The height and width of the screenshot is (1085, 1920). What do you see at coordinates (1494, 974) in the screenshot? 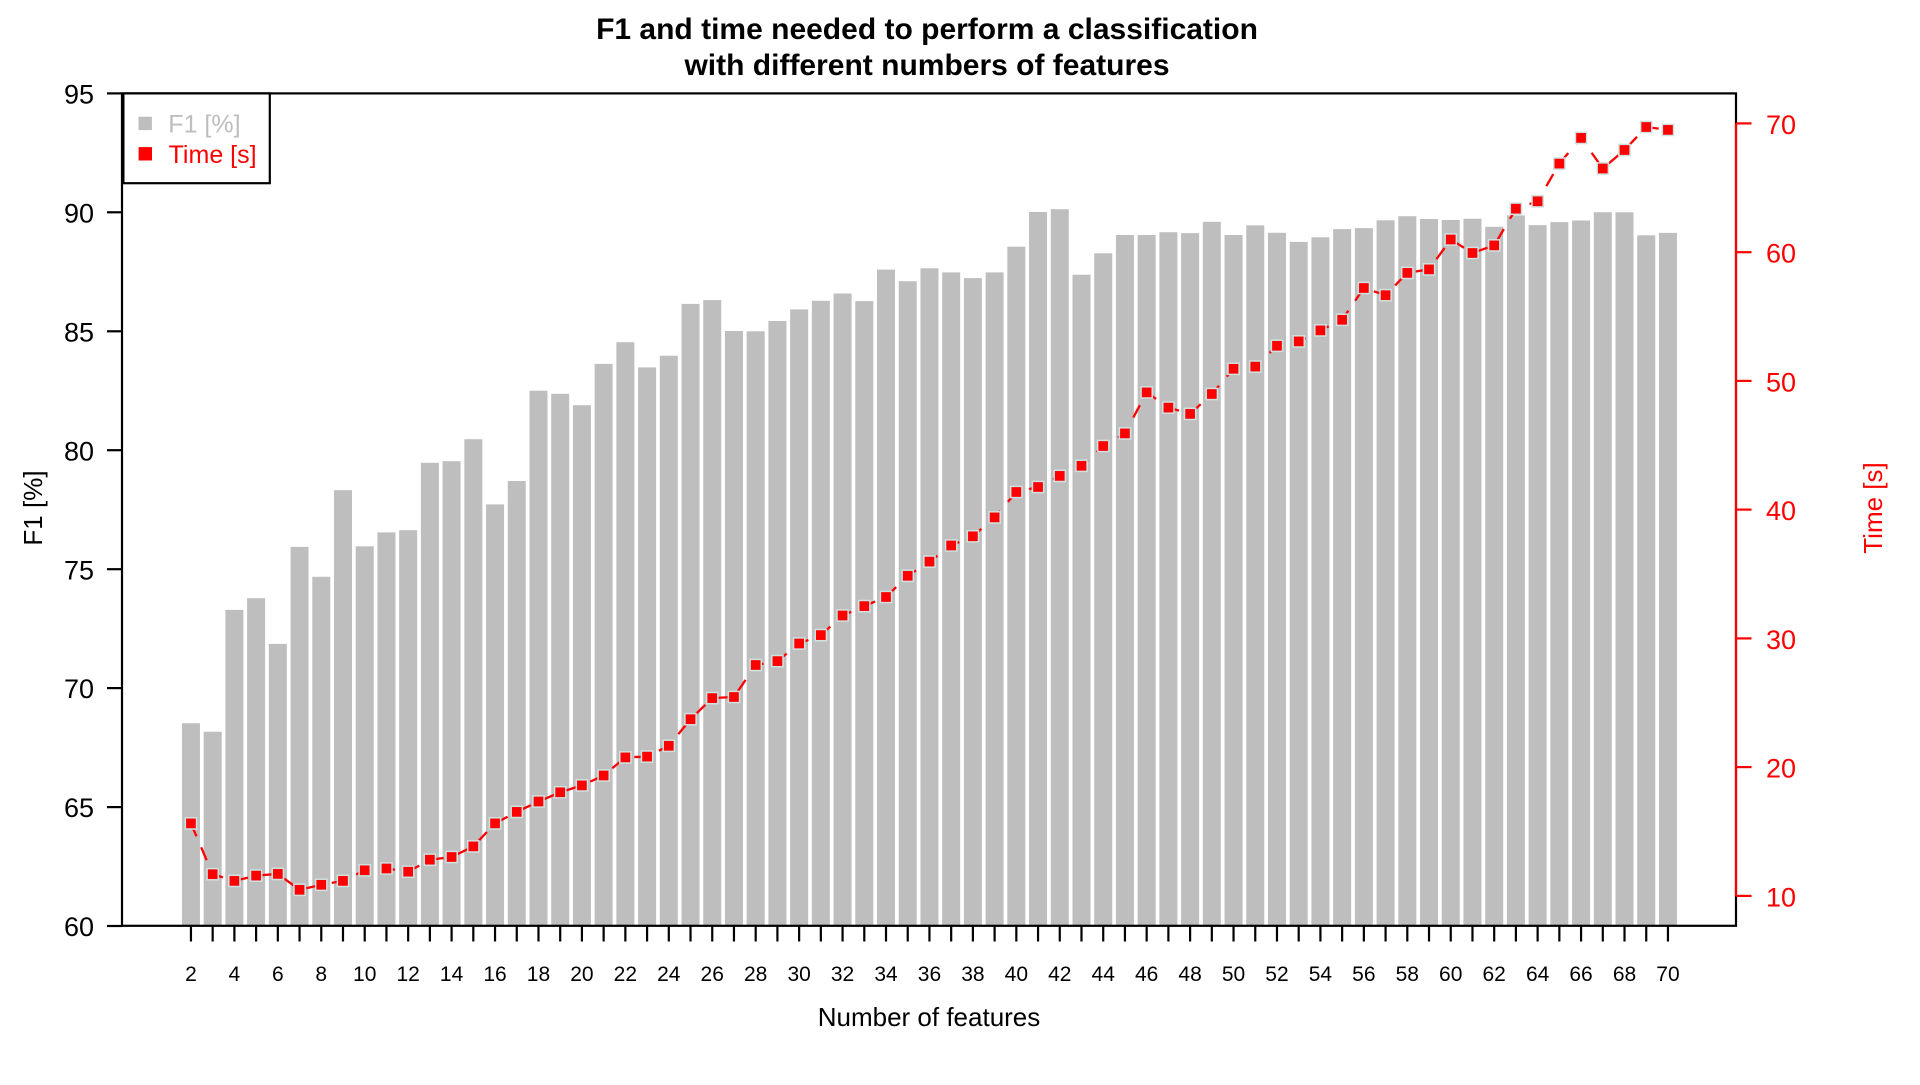
I see `svg-text: 62` at bounding box center [1494, 974].